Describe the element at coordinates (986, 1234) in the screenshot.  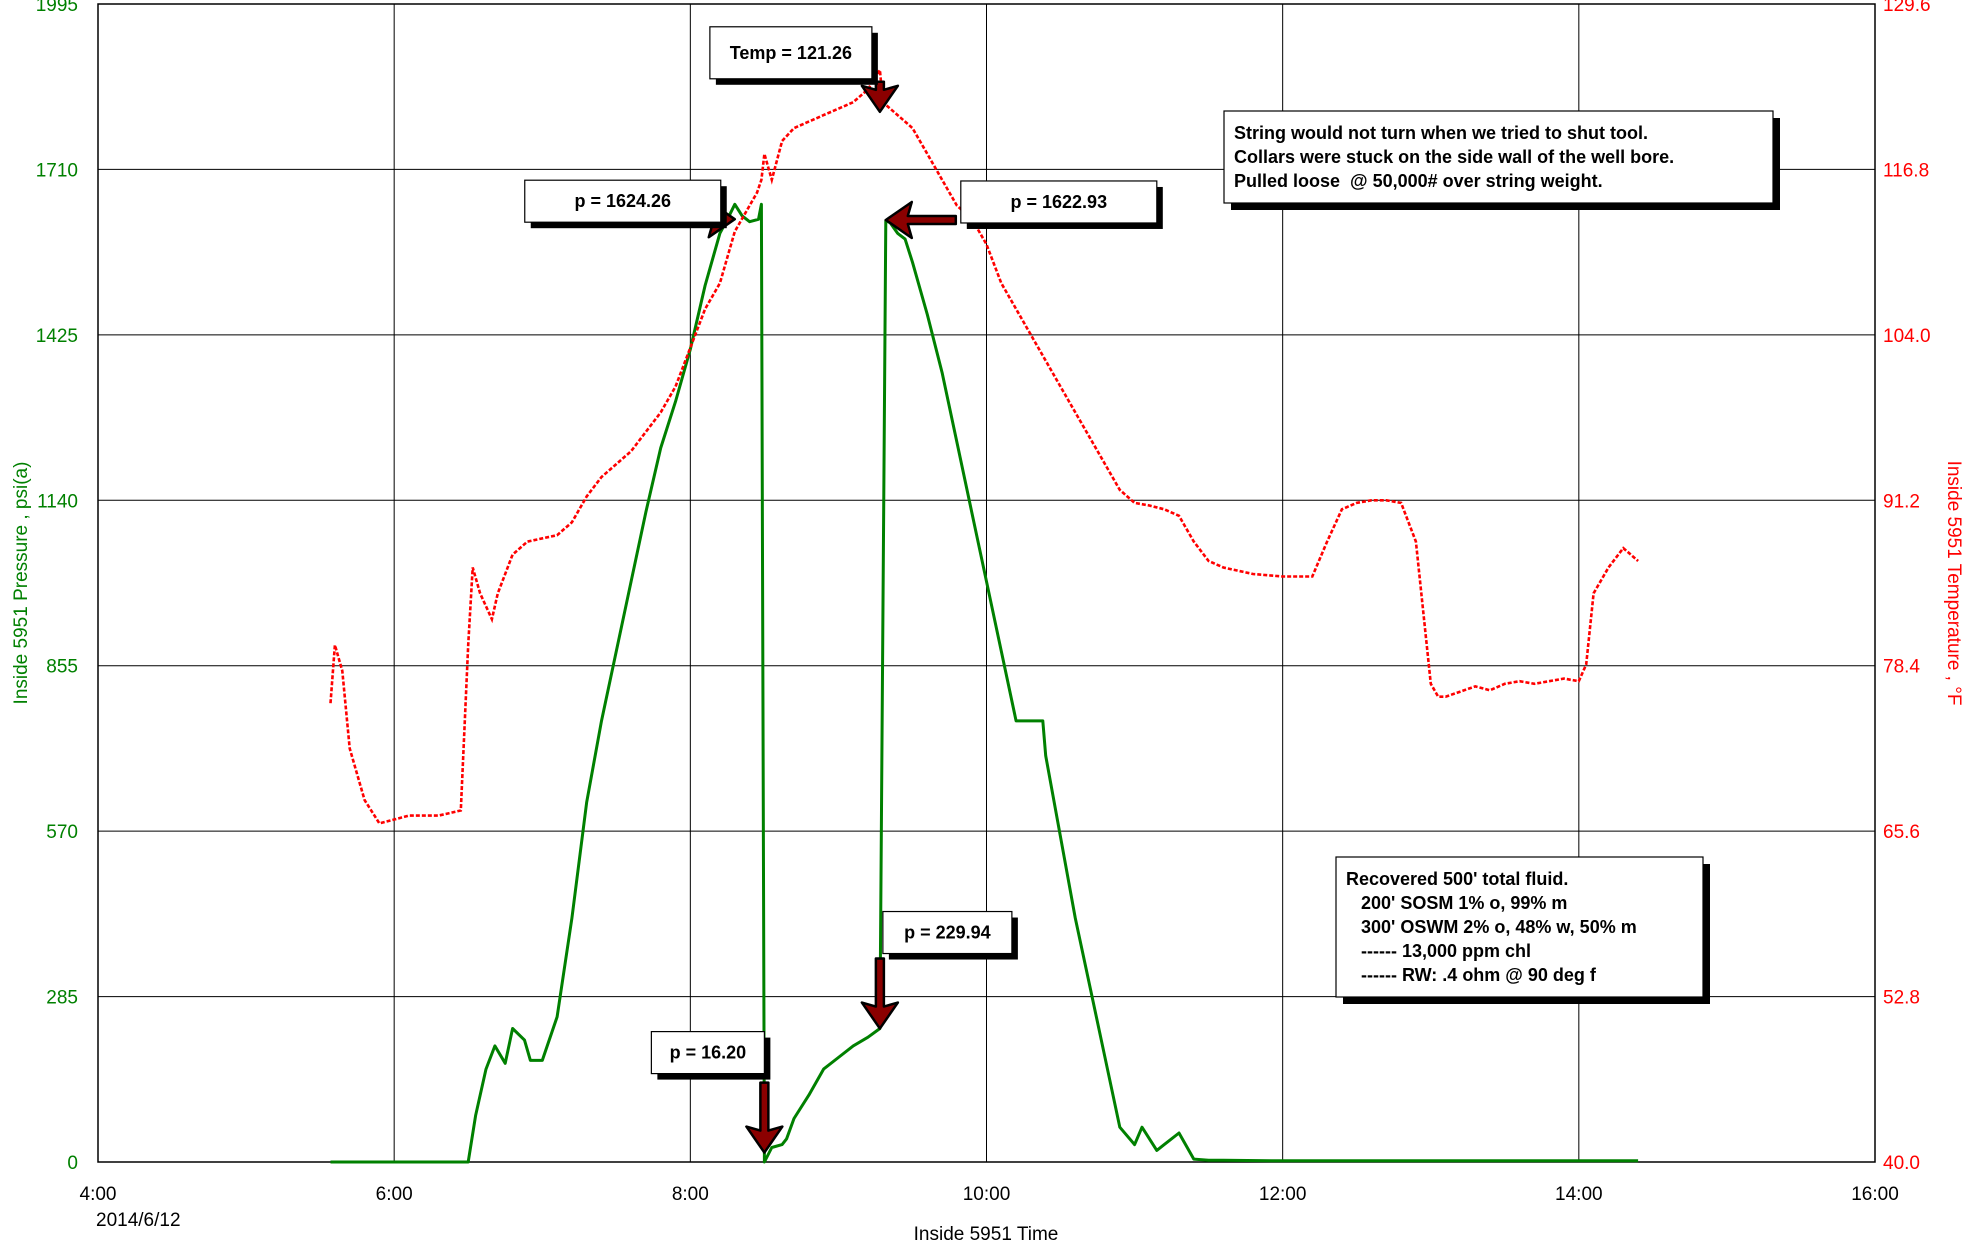
I see `x-axis-label: Inside 5951 Time` at that location.